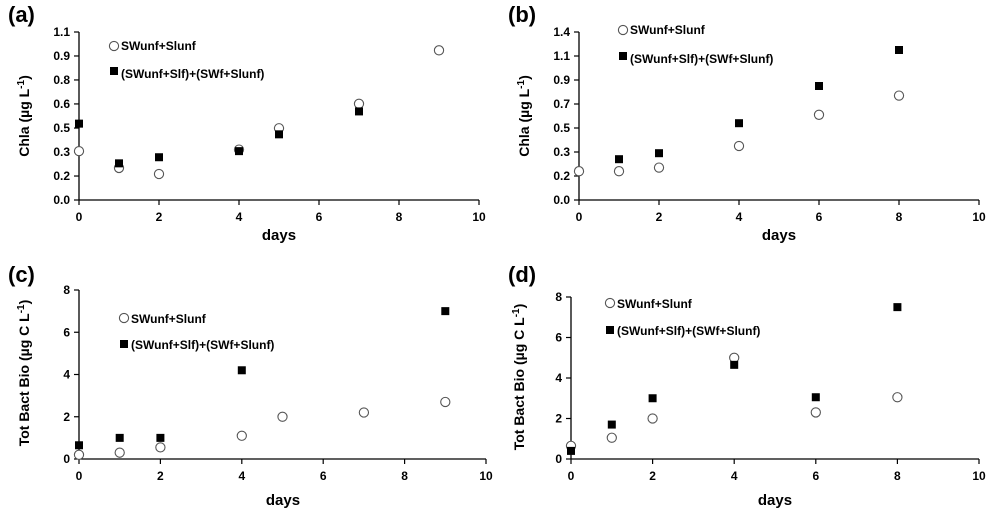 This screenshot has height=510, width=987. I want to click on y-tick-label: 0.9, so click(61, 56).